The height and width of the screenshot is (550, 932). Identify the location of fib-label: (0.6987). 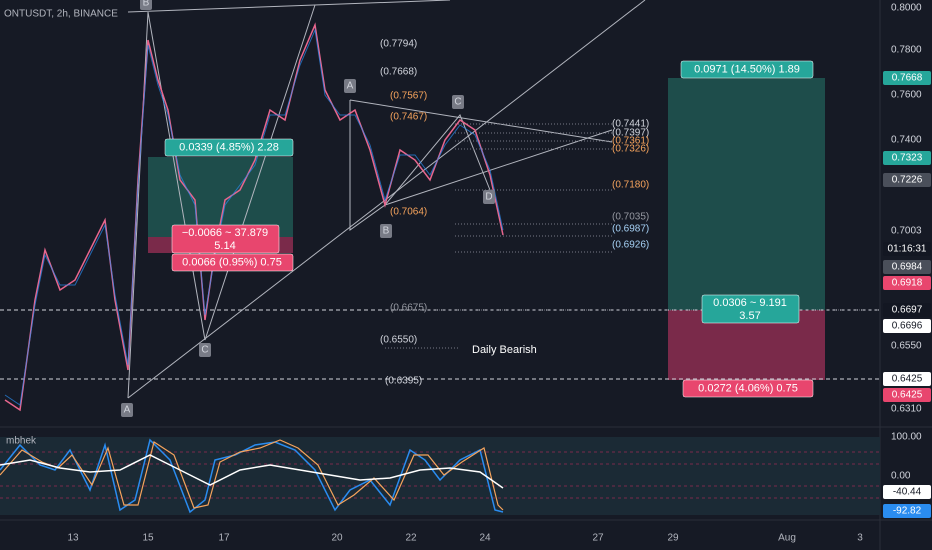
(630, 229).